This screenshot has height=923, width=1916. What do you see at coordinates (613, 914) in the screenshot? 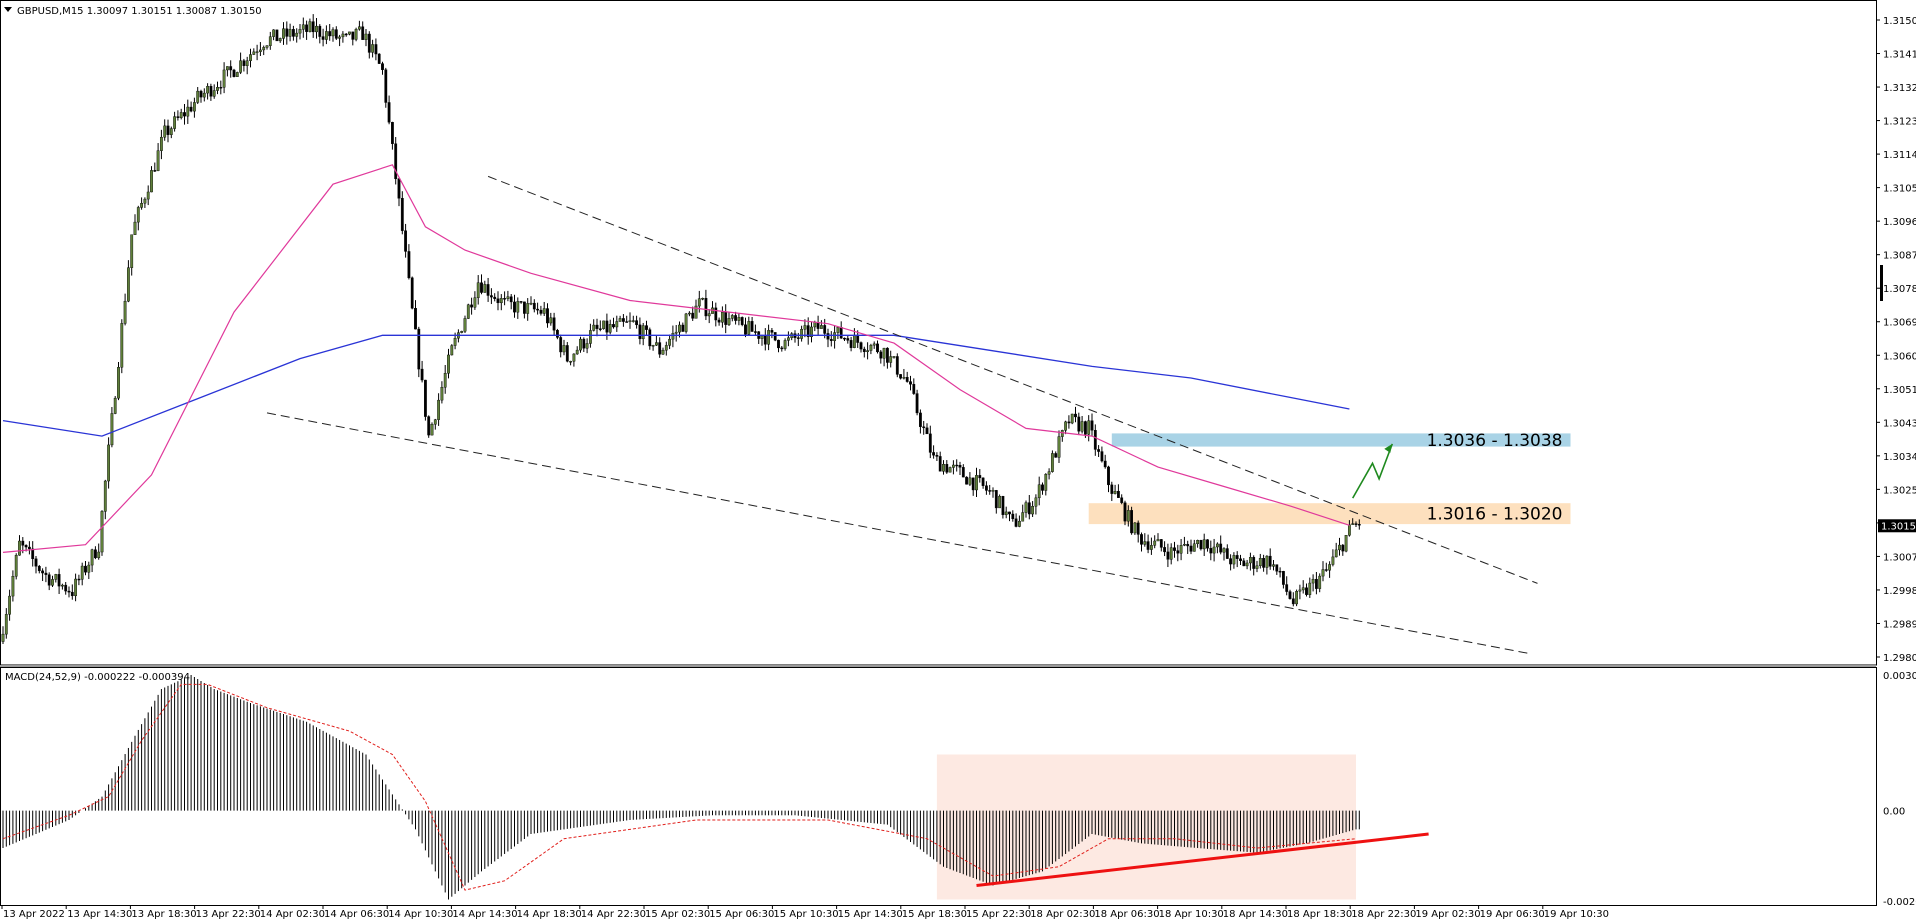
I see `time-tick-label: 14 Apr 22:30` at bounding box center [613, 914].